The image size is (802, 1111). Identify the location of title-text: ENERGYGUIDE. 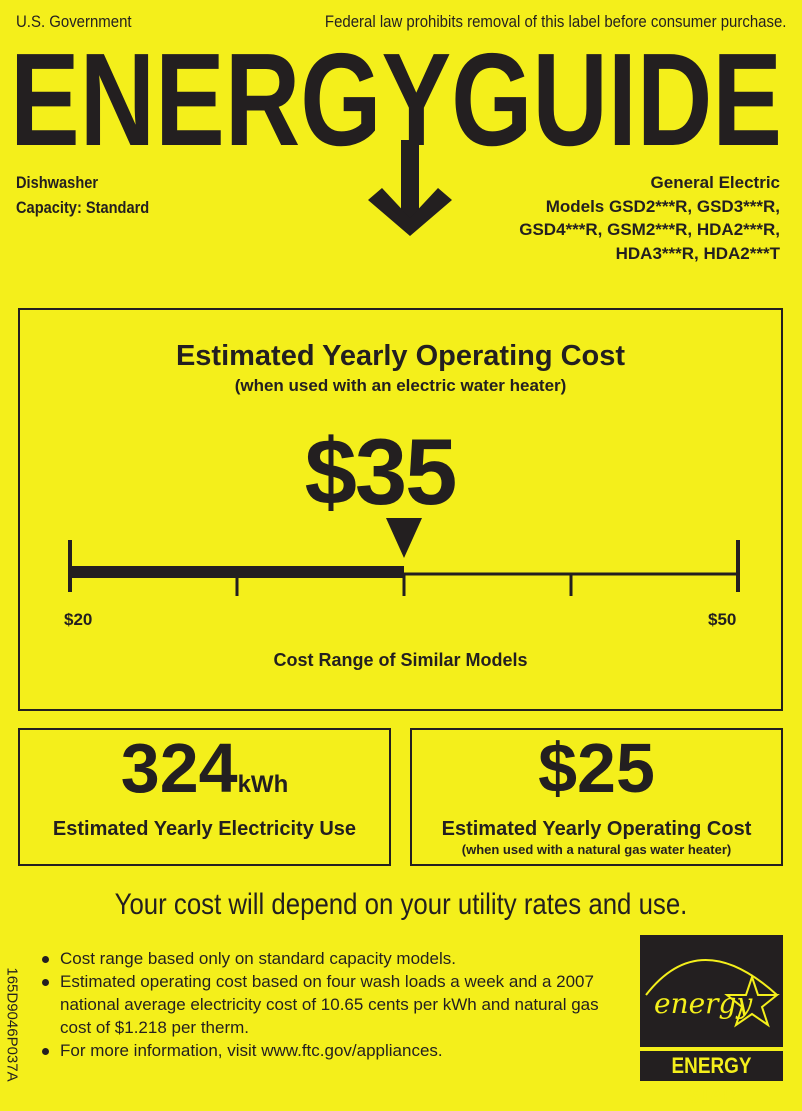
(396, 106).